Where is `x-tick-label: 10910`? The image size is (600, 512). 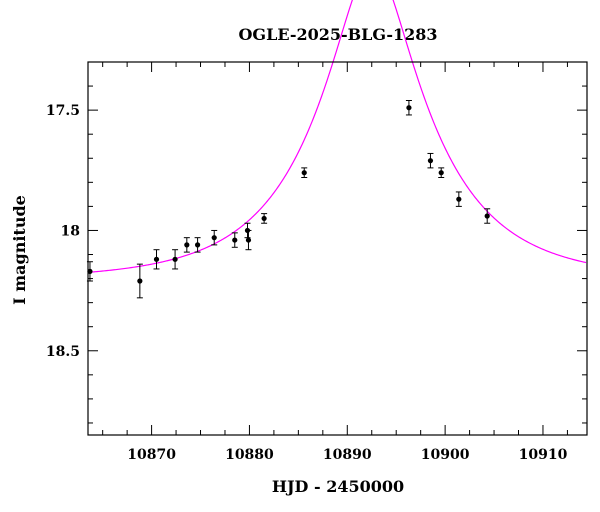
x-tick-label: 10910 is located at coordinates (543, 455).